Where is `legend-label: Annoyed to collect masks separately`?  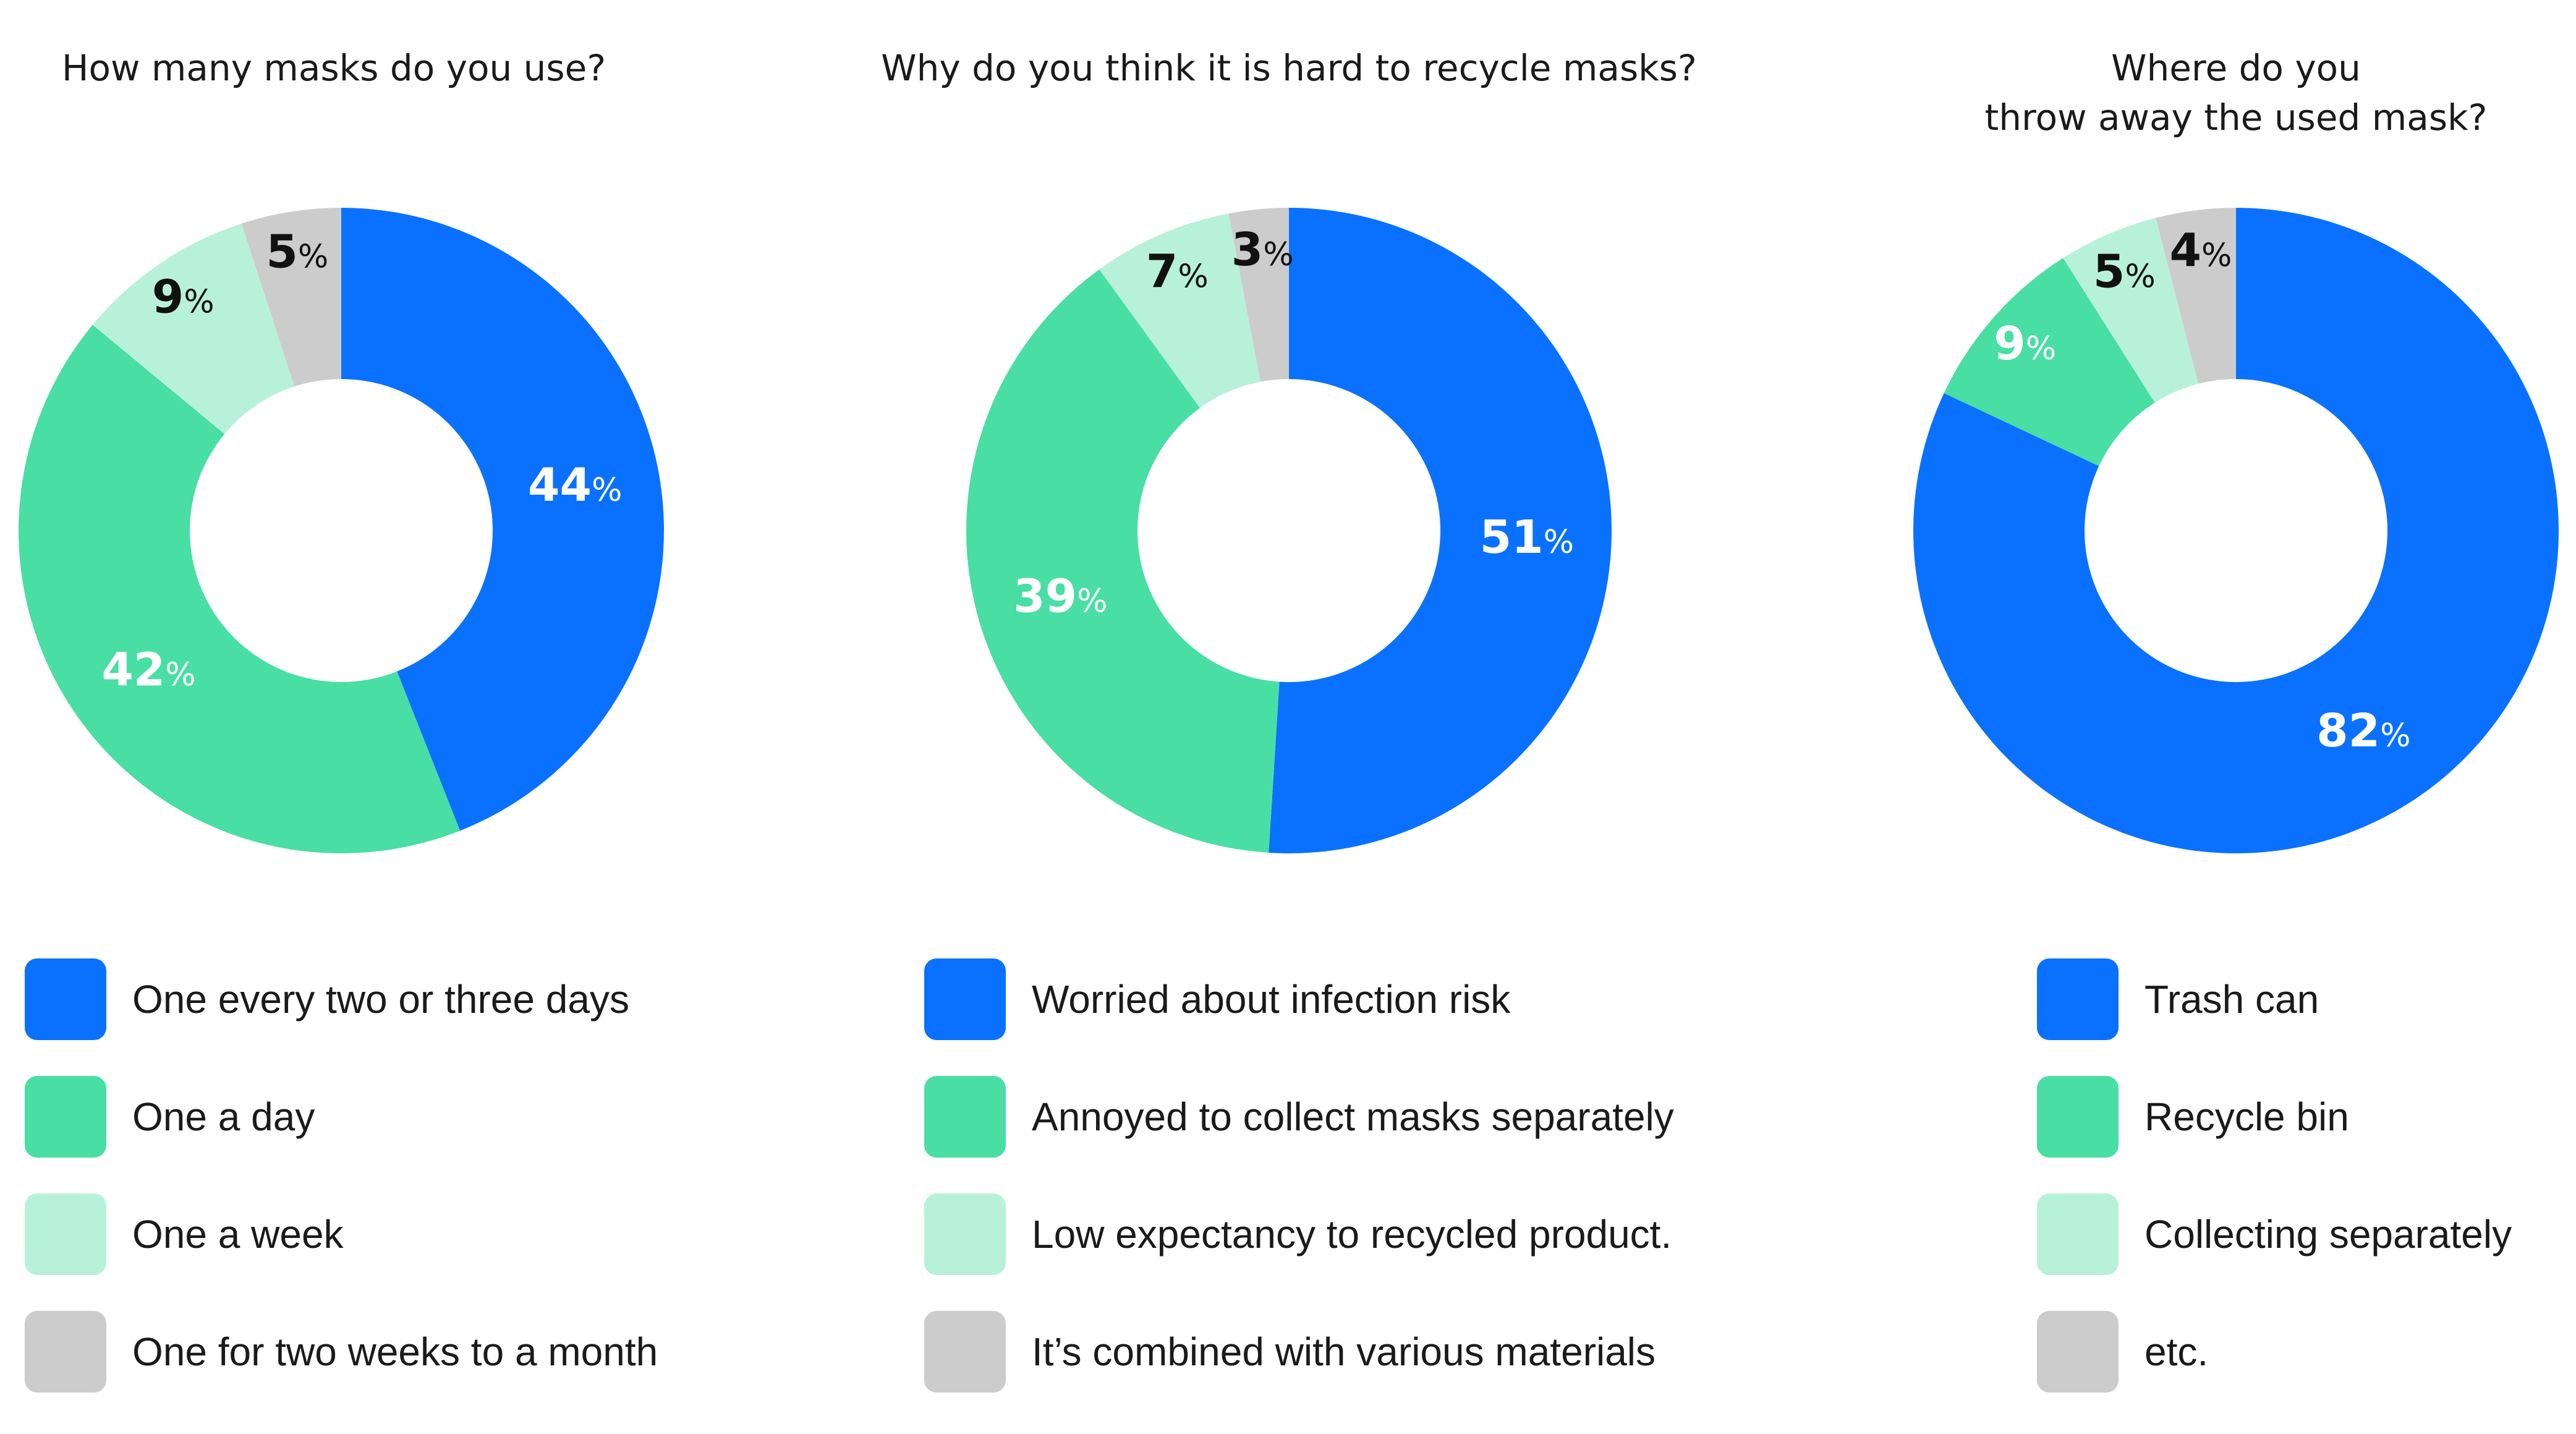 legend-label: Annoyed to collect masks separately is located at coordinates (1353, 1117).